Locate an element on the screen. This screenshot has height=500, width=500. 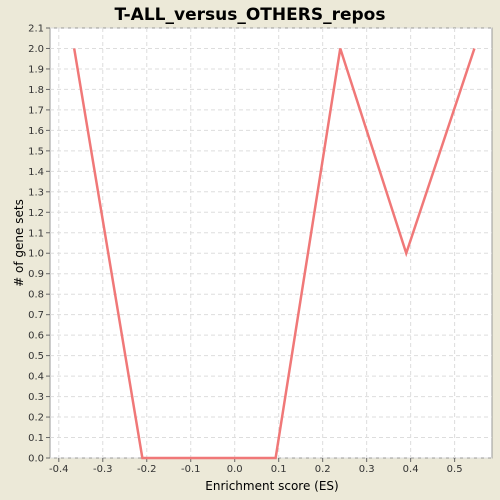
y-tick-label: 1.8 is located at coordinates (36, 90).